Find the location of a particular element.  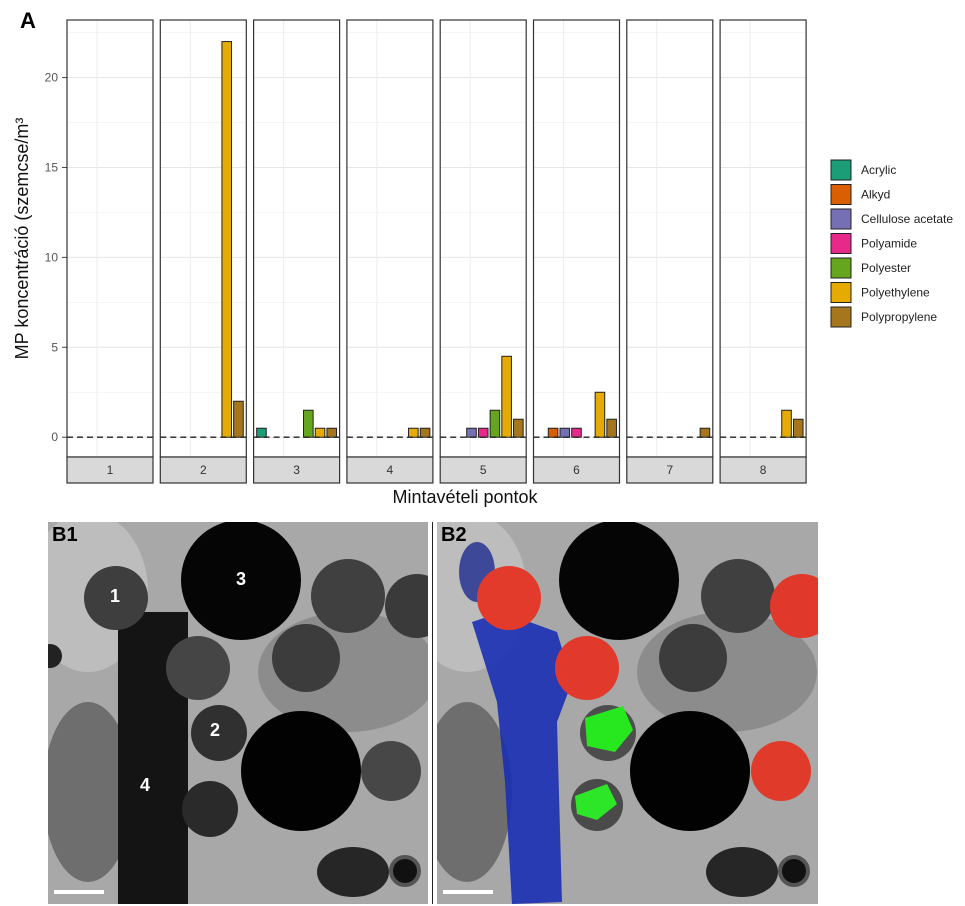

facet-strip-label: 1 is located at coordinates (110, 470).